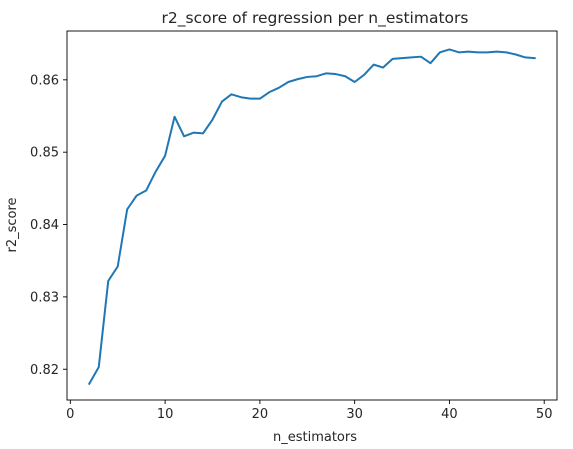 The width and height of the screenshot is (573, 449). Describe the element at coordinates (12, 224) in the screenshot. I see `y-axis-label: r2_score` at that location.